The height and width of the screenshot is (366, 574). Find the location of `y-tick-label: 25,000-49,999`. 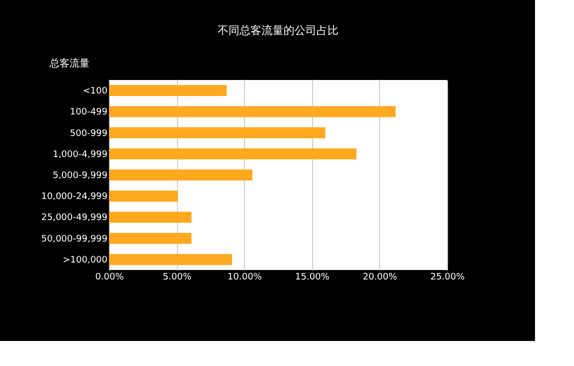

y-tick-label: 25,000-49,999 is located at coordinates (74, 218).